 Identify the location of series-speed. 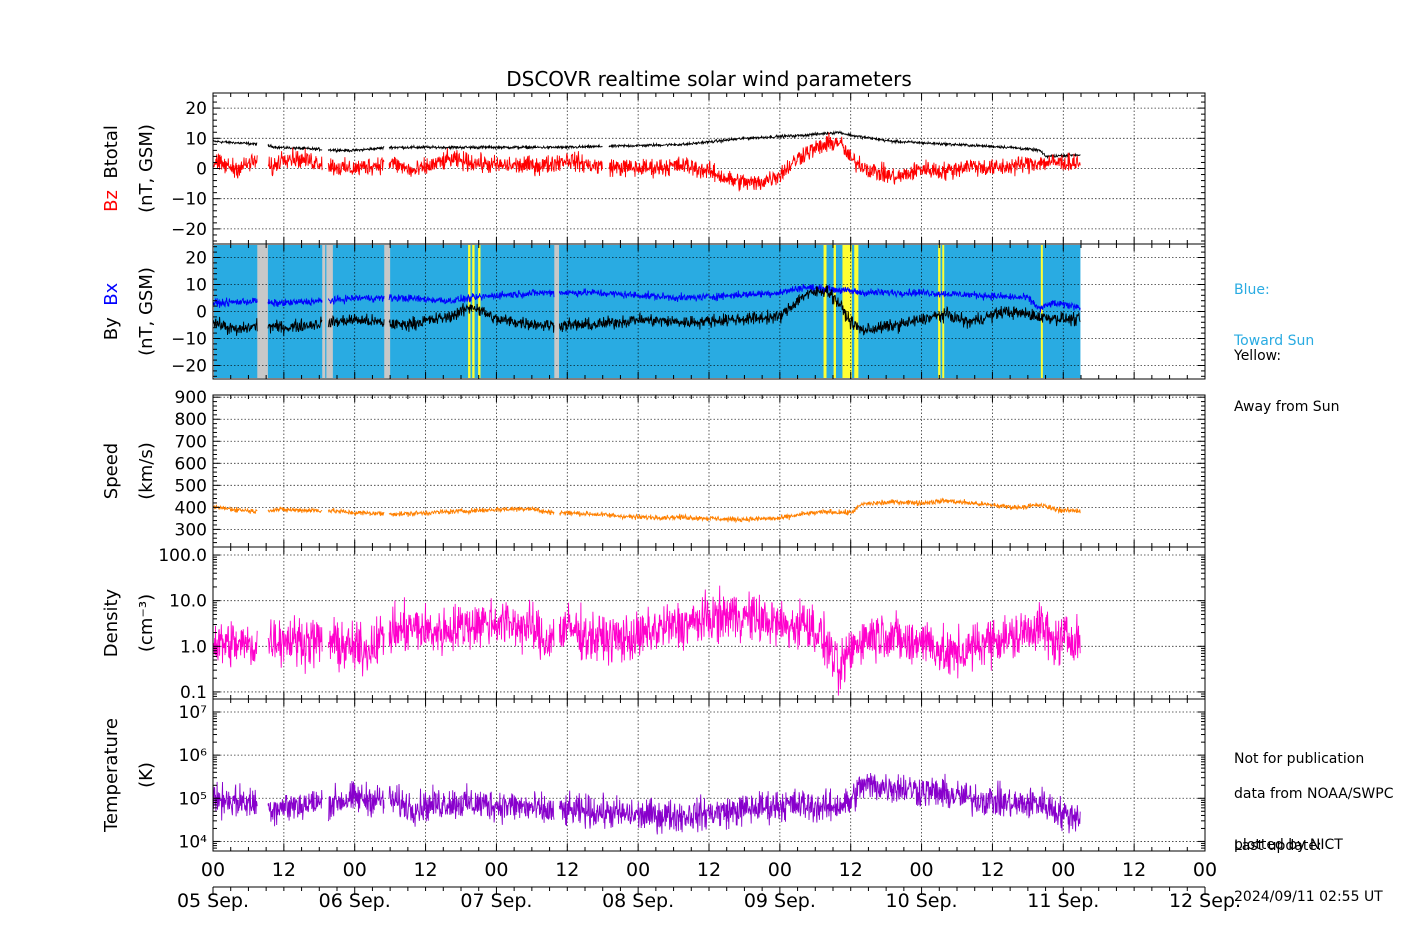
(647, 510).